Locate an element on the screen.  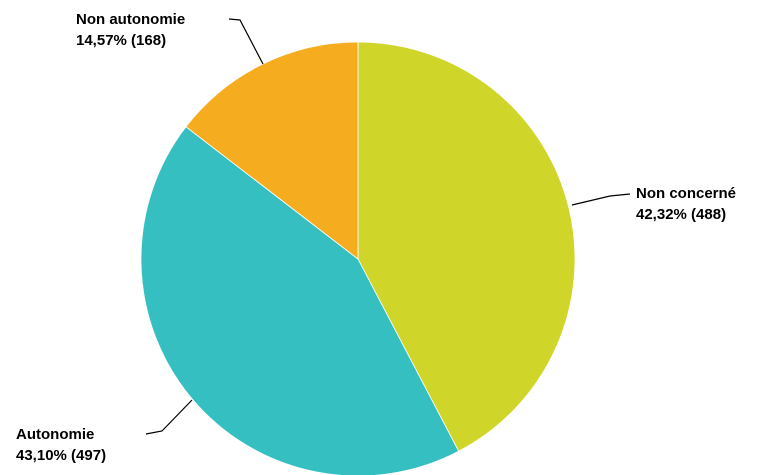
leader-line-non-autonomie is located at coordinates (246, 41).